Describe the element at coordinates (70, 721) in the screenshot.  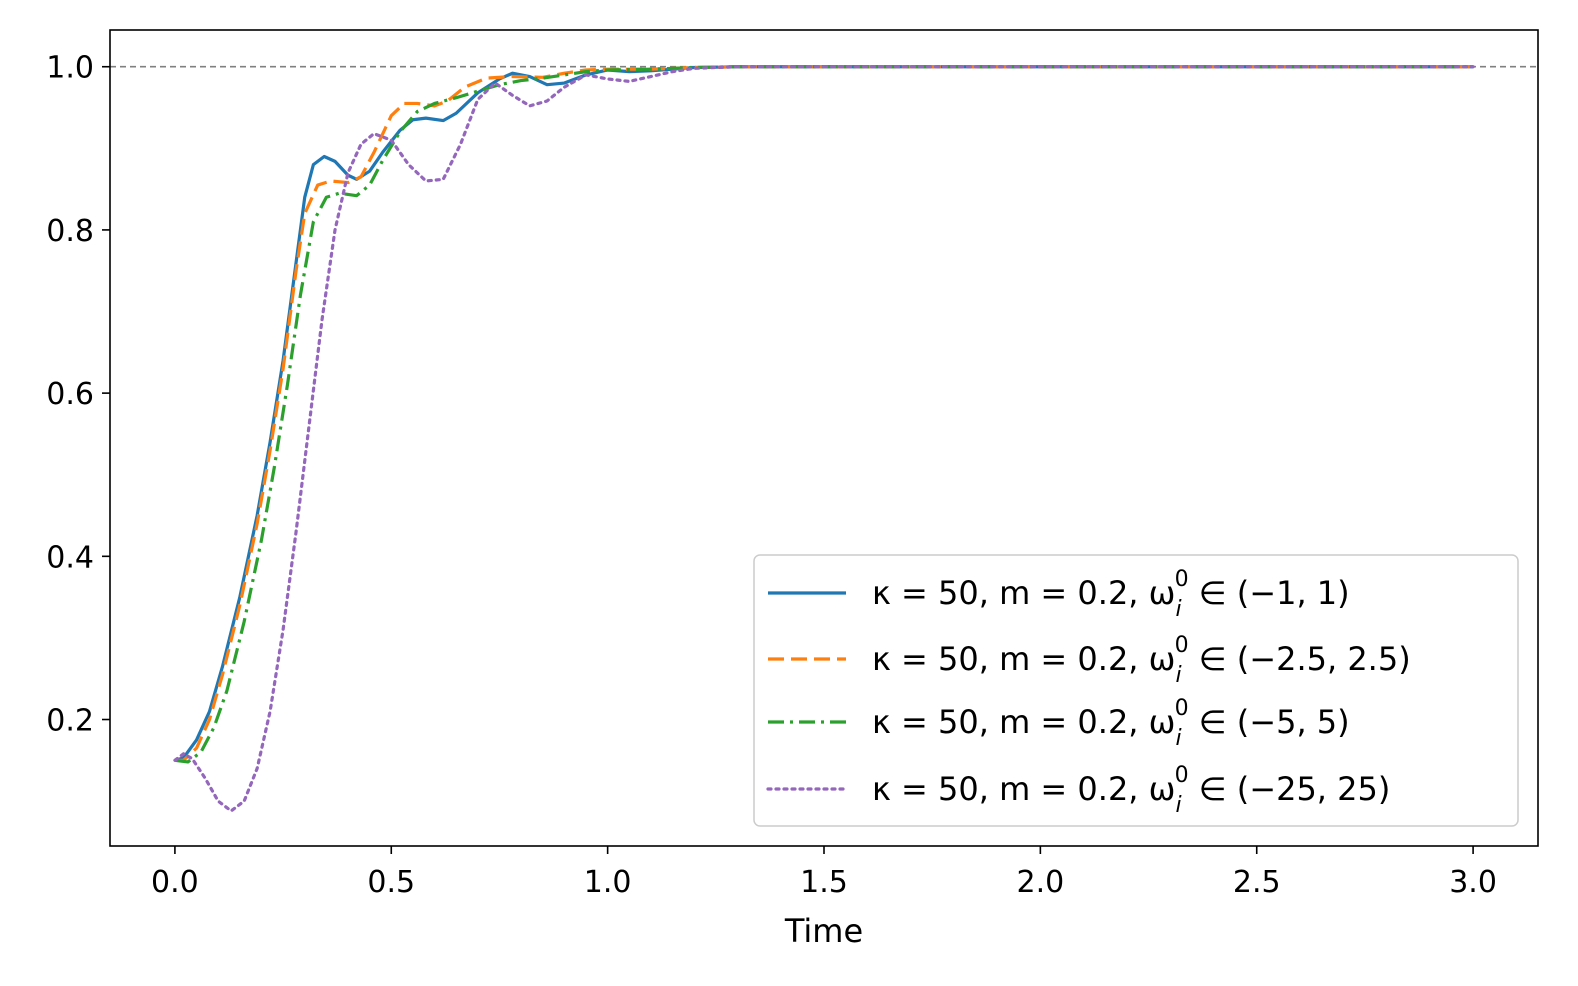
I see `y-tick-label: 0.2` at that location.